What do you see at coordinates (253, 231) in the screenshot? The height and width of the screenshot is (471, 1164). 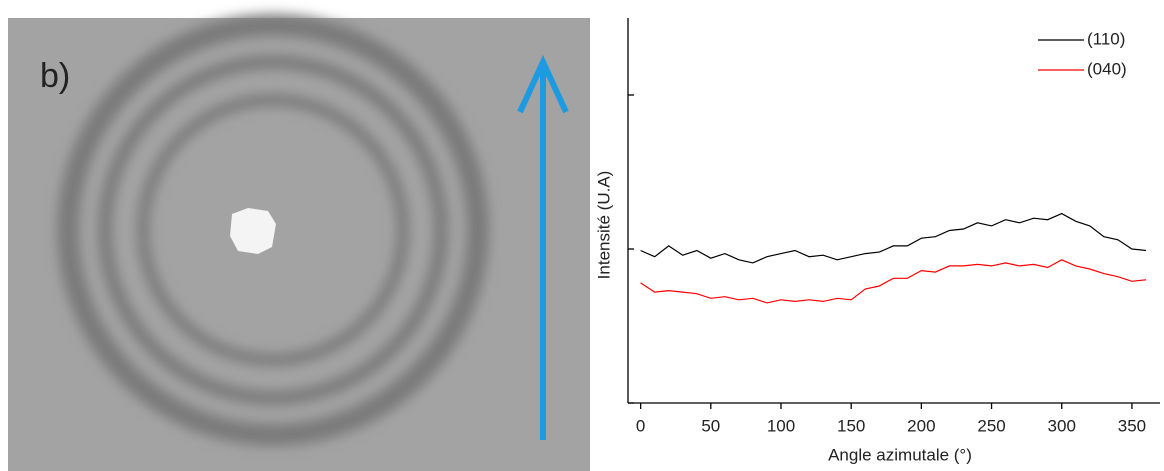 I see `beam-stop` at bounding box center [253, 231].